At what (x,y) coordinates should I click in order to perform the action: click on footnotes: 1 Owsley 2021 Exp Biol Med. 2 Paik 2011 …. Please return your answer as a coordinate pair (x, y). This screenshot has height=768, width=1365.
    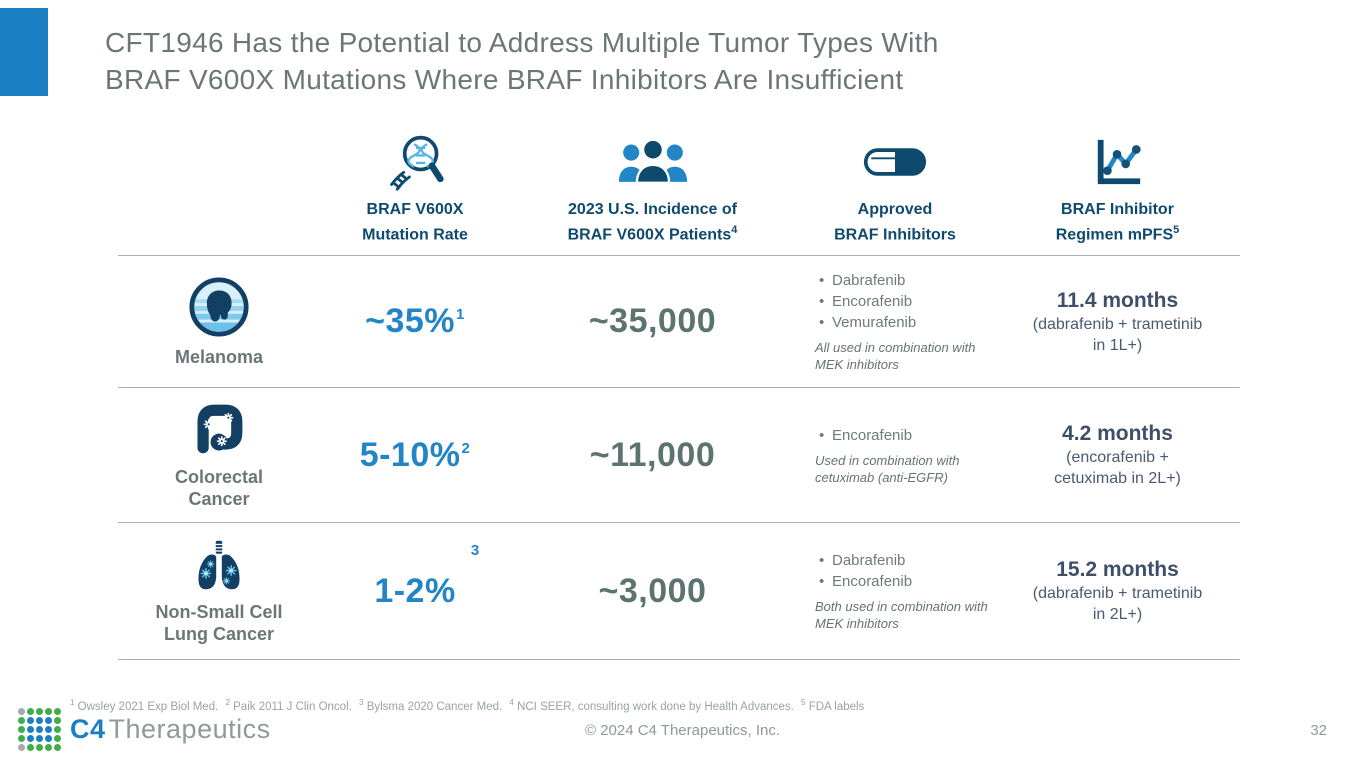
    Looking at the image, I should click on (469, 705).